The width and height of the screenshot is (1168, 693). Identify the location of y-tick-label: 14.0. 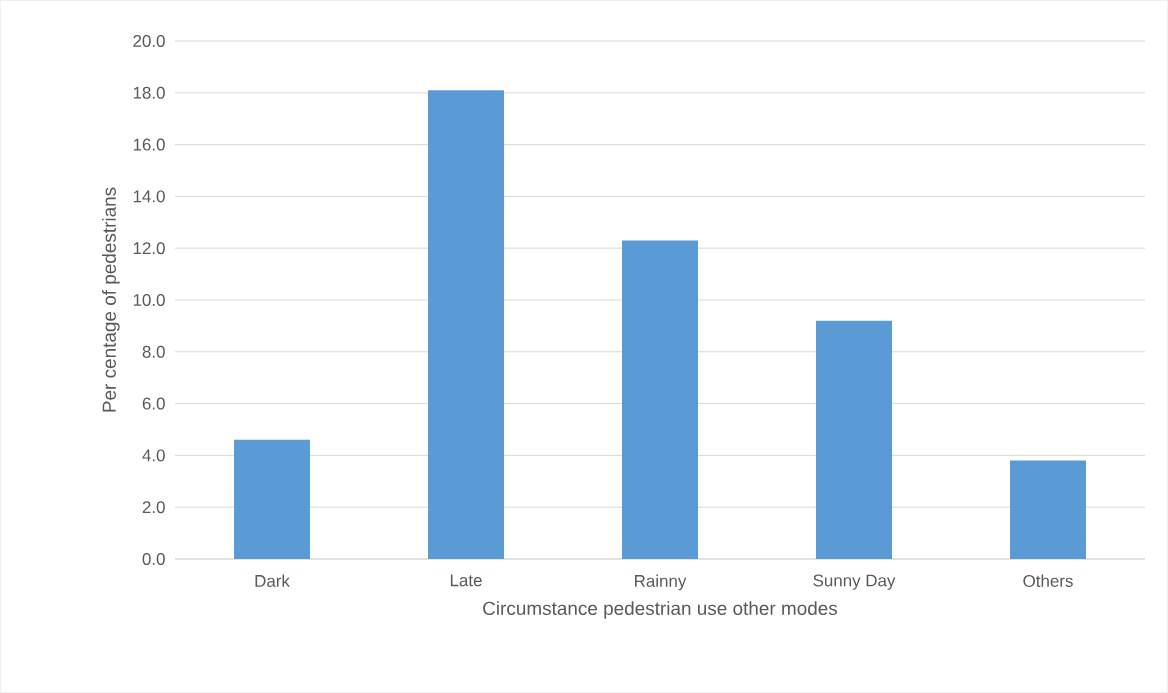
(149, 196).